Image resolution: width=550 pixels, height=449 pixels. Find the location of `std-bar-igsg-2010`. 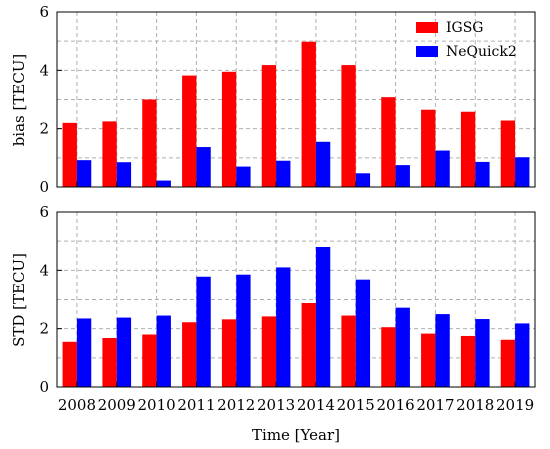

std-bar-igsg-2010 is located at coordinates (149, 360).